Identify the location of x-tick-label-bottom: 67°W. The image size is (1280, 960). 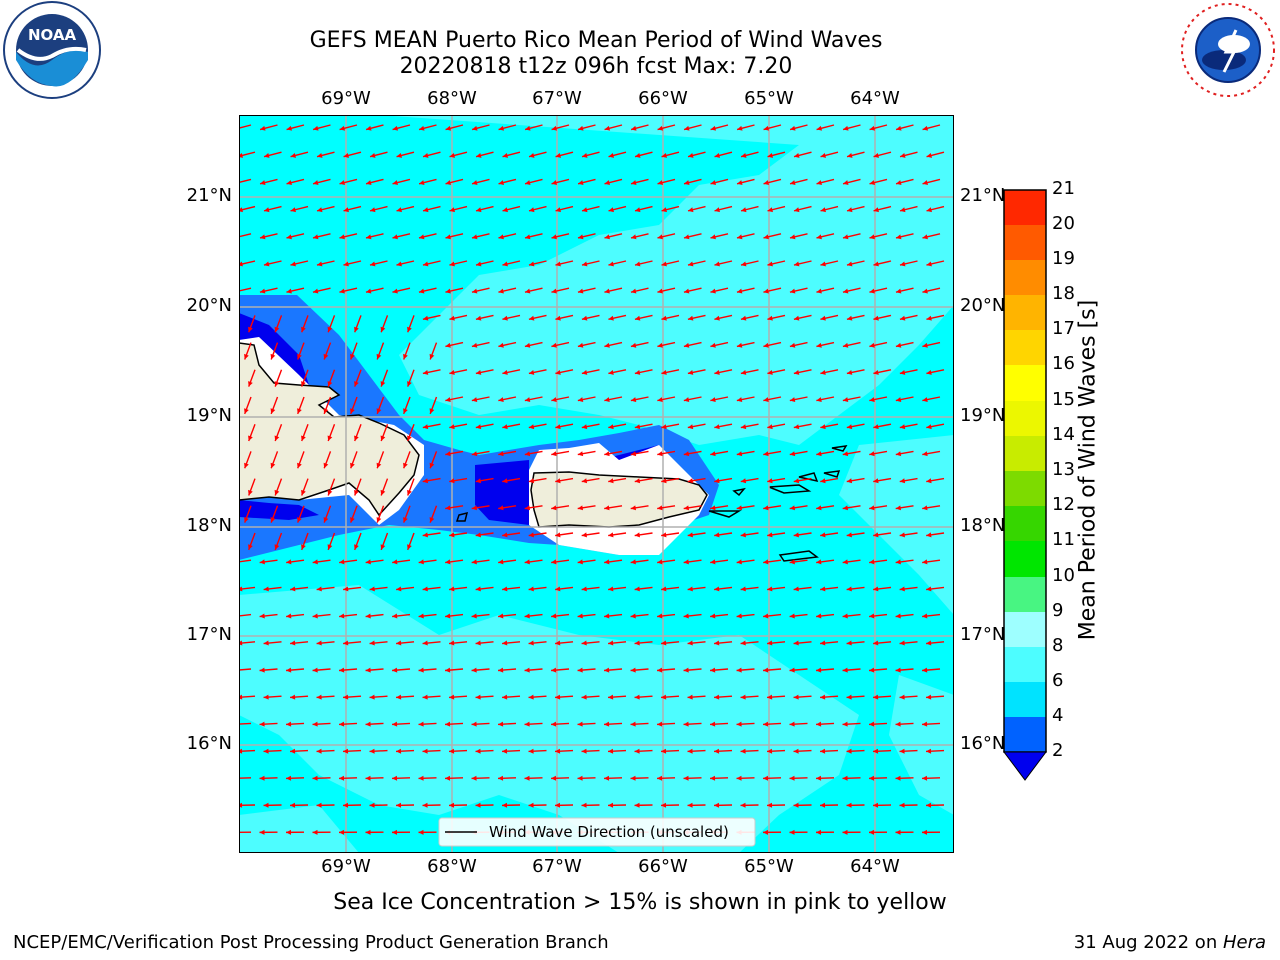
(557, 866).